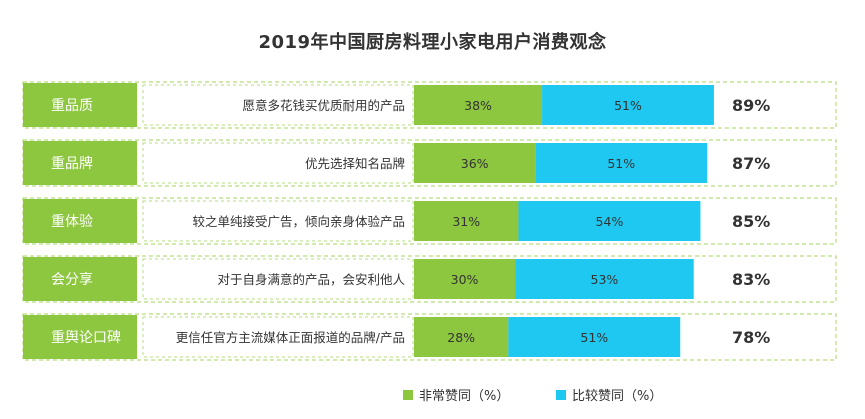 The width and height of the screenshot is (865, 419). Describe the element at coordinates (408, 394) in the screenshot. I see `legend-swatch-very-agree` at that location.